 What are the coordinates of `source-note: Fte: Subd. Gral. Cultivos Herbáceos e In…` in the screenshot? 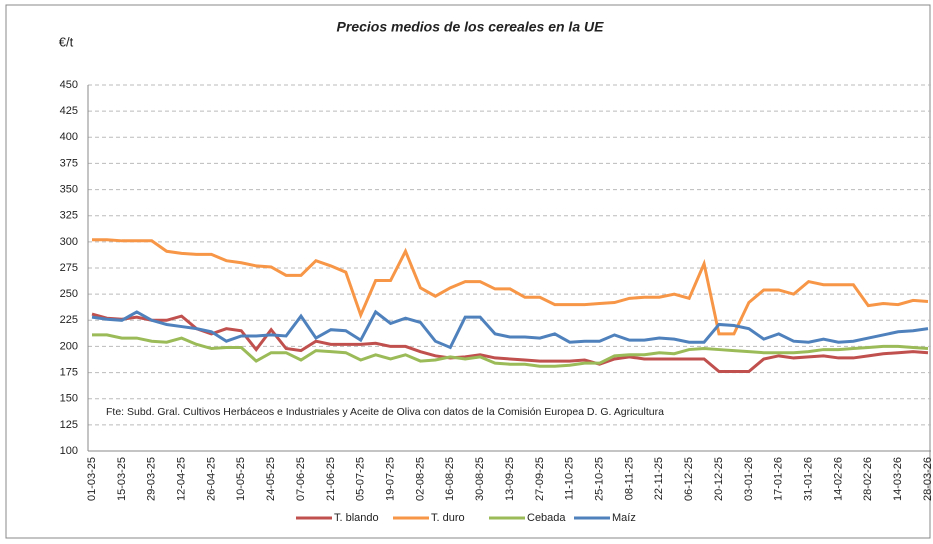 It's located at (385, 412).